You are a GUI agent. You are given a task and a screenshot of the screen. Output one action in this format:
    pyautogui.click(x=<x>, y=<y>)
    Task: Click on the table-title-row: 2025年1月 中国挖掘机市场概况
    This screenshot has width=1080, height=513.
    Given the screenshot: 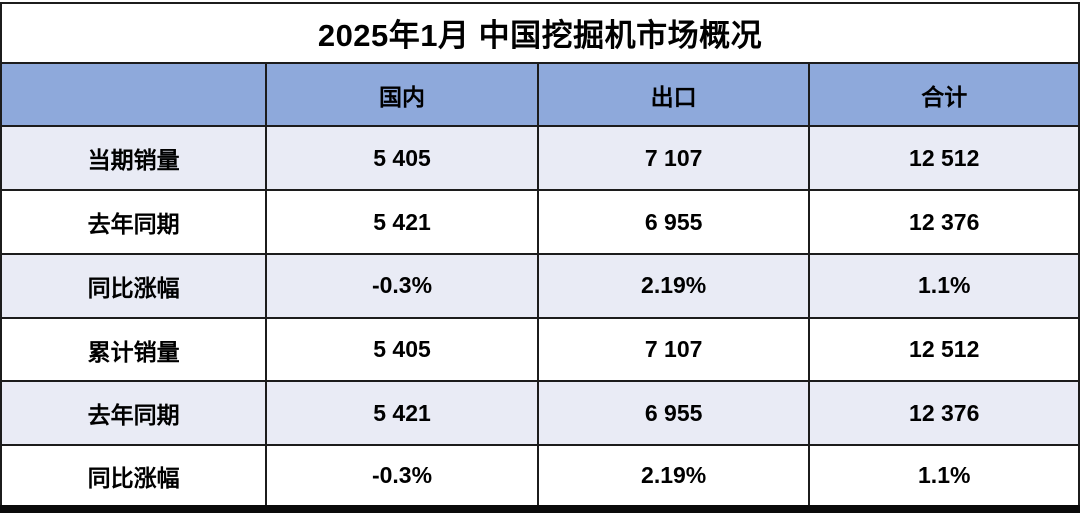 What is the action you would take?
    pyautogui.click(x=540, y=33)
    